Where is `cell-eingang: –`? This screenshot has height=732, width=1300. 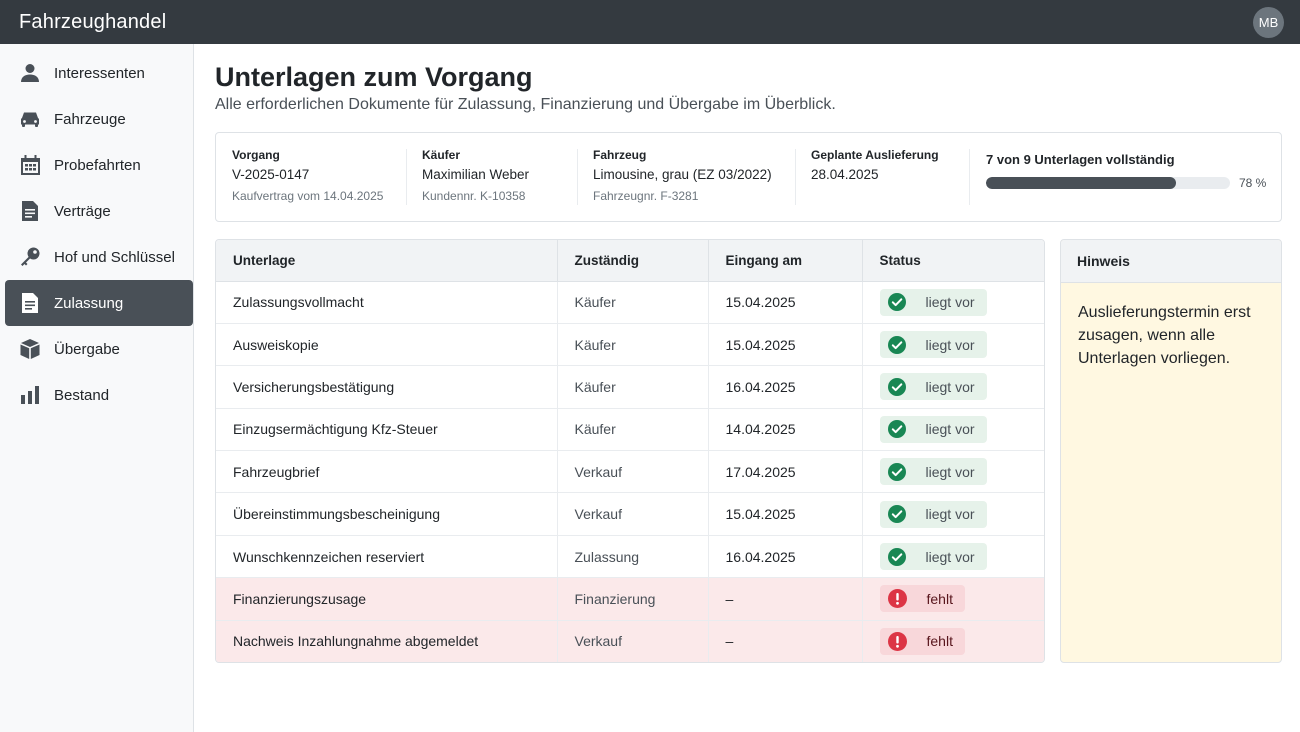
cell-eingang: – is located at coordinates (785, 599).